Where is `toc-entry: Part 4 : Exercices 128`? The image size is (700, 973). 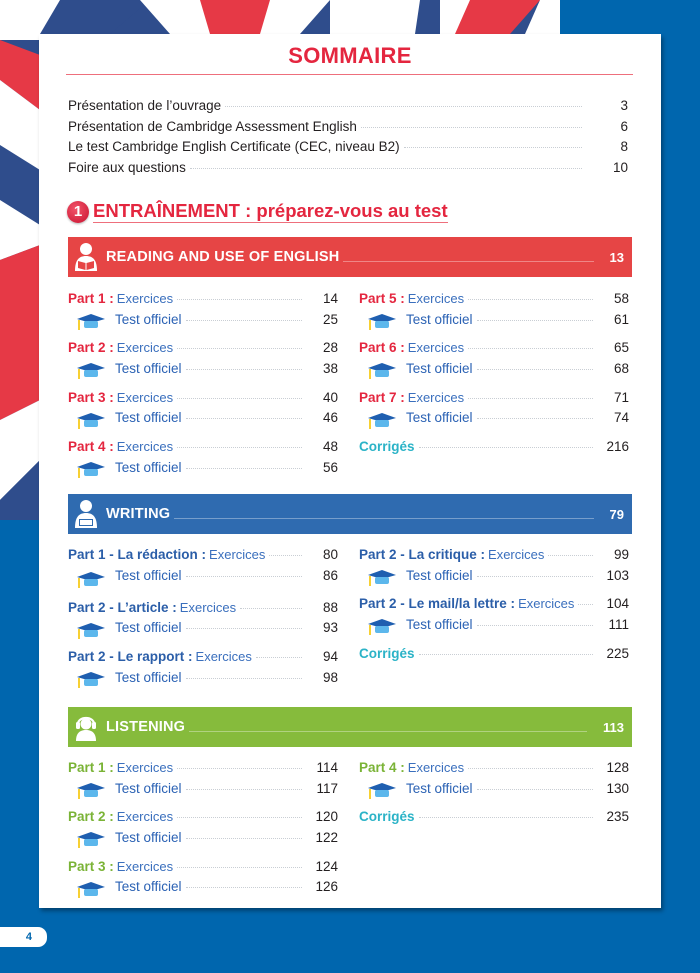 toc-entry: Part 4 : Exercices 128 is located at coordinates (494, 770).